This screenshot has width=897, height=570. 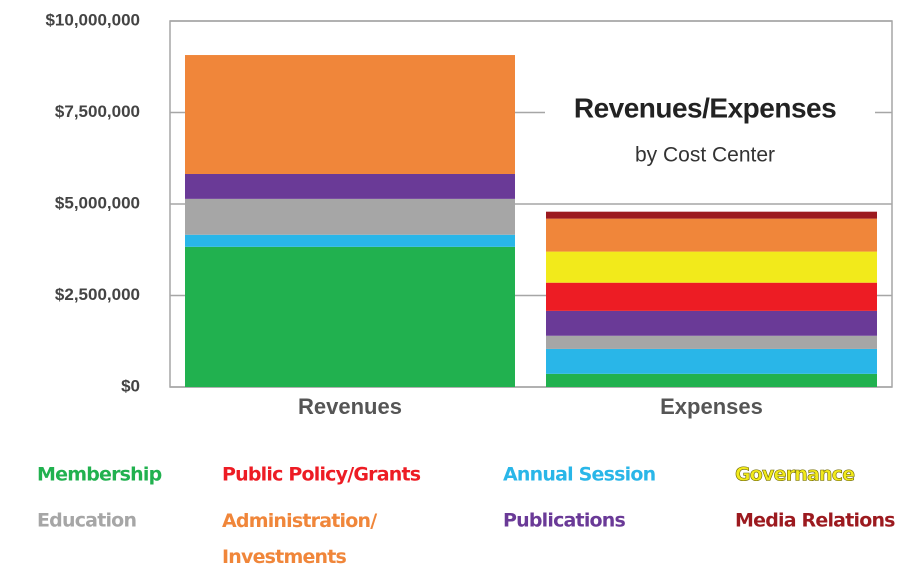 I want to click on chart-subtitle: by Cost Center, so click(x=705, y=155).